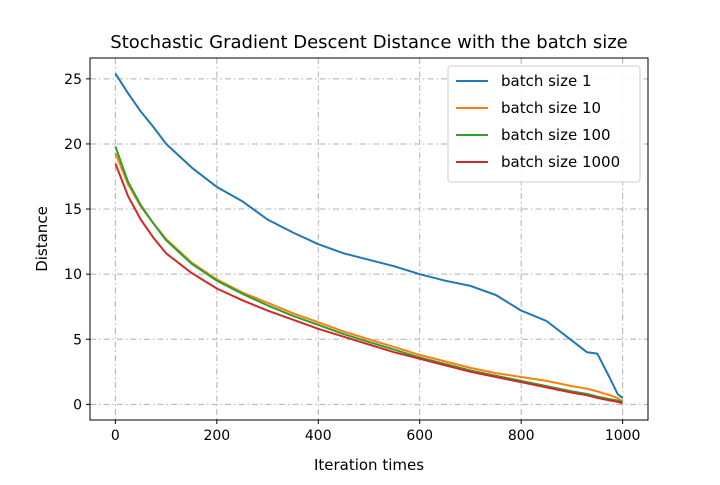 The height and width of the screenshot is (485, 720). What do you see at coordinates (77, 340) in the screenshot?
I see `y-tick-label: 5` at bounding box center [77, 340].